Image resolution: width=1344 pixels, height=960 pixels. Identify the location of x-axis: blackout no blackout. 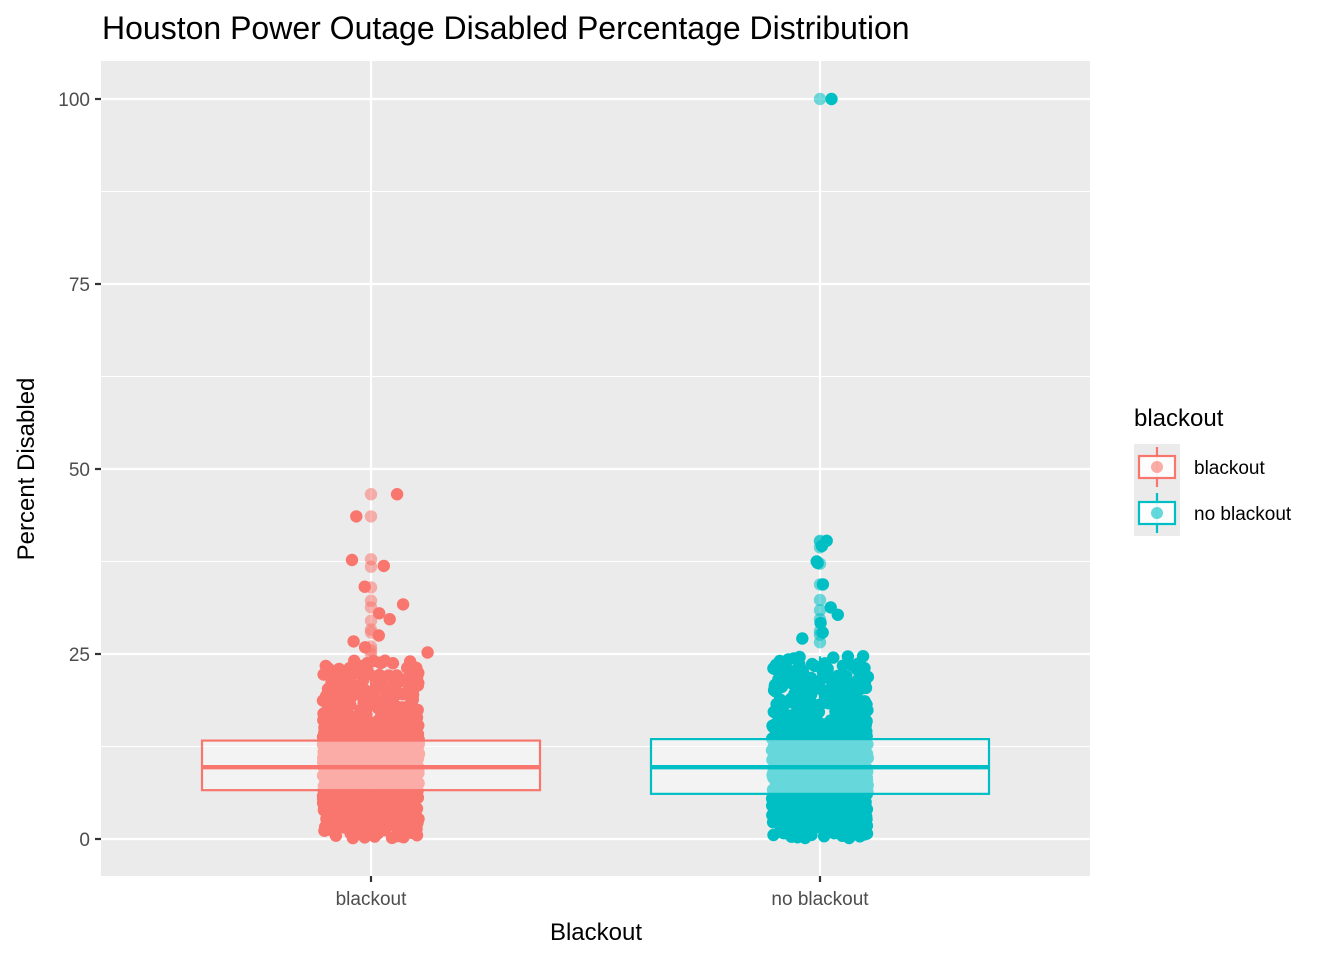
(602, 893).